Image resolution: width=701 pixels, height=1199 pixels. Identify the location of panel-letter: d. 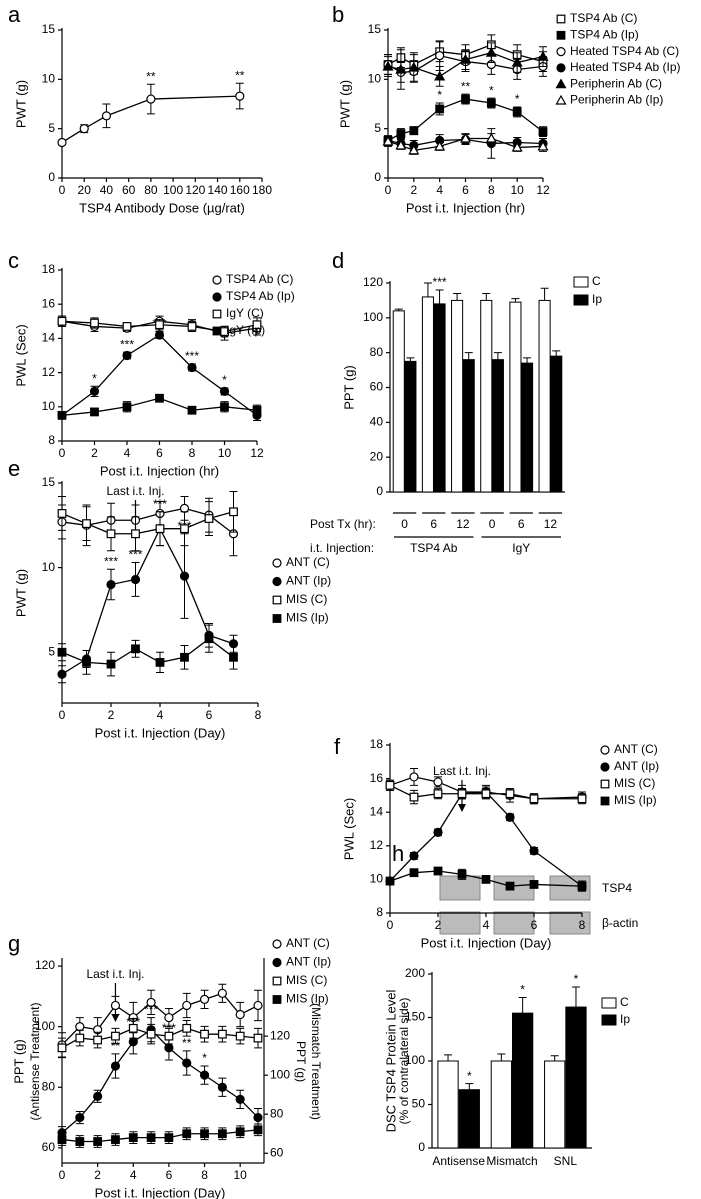
(338, 260).